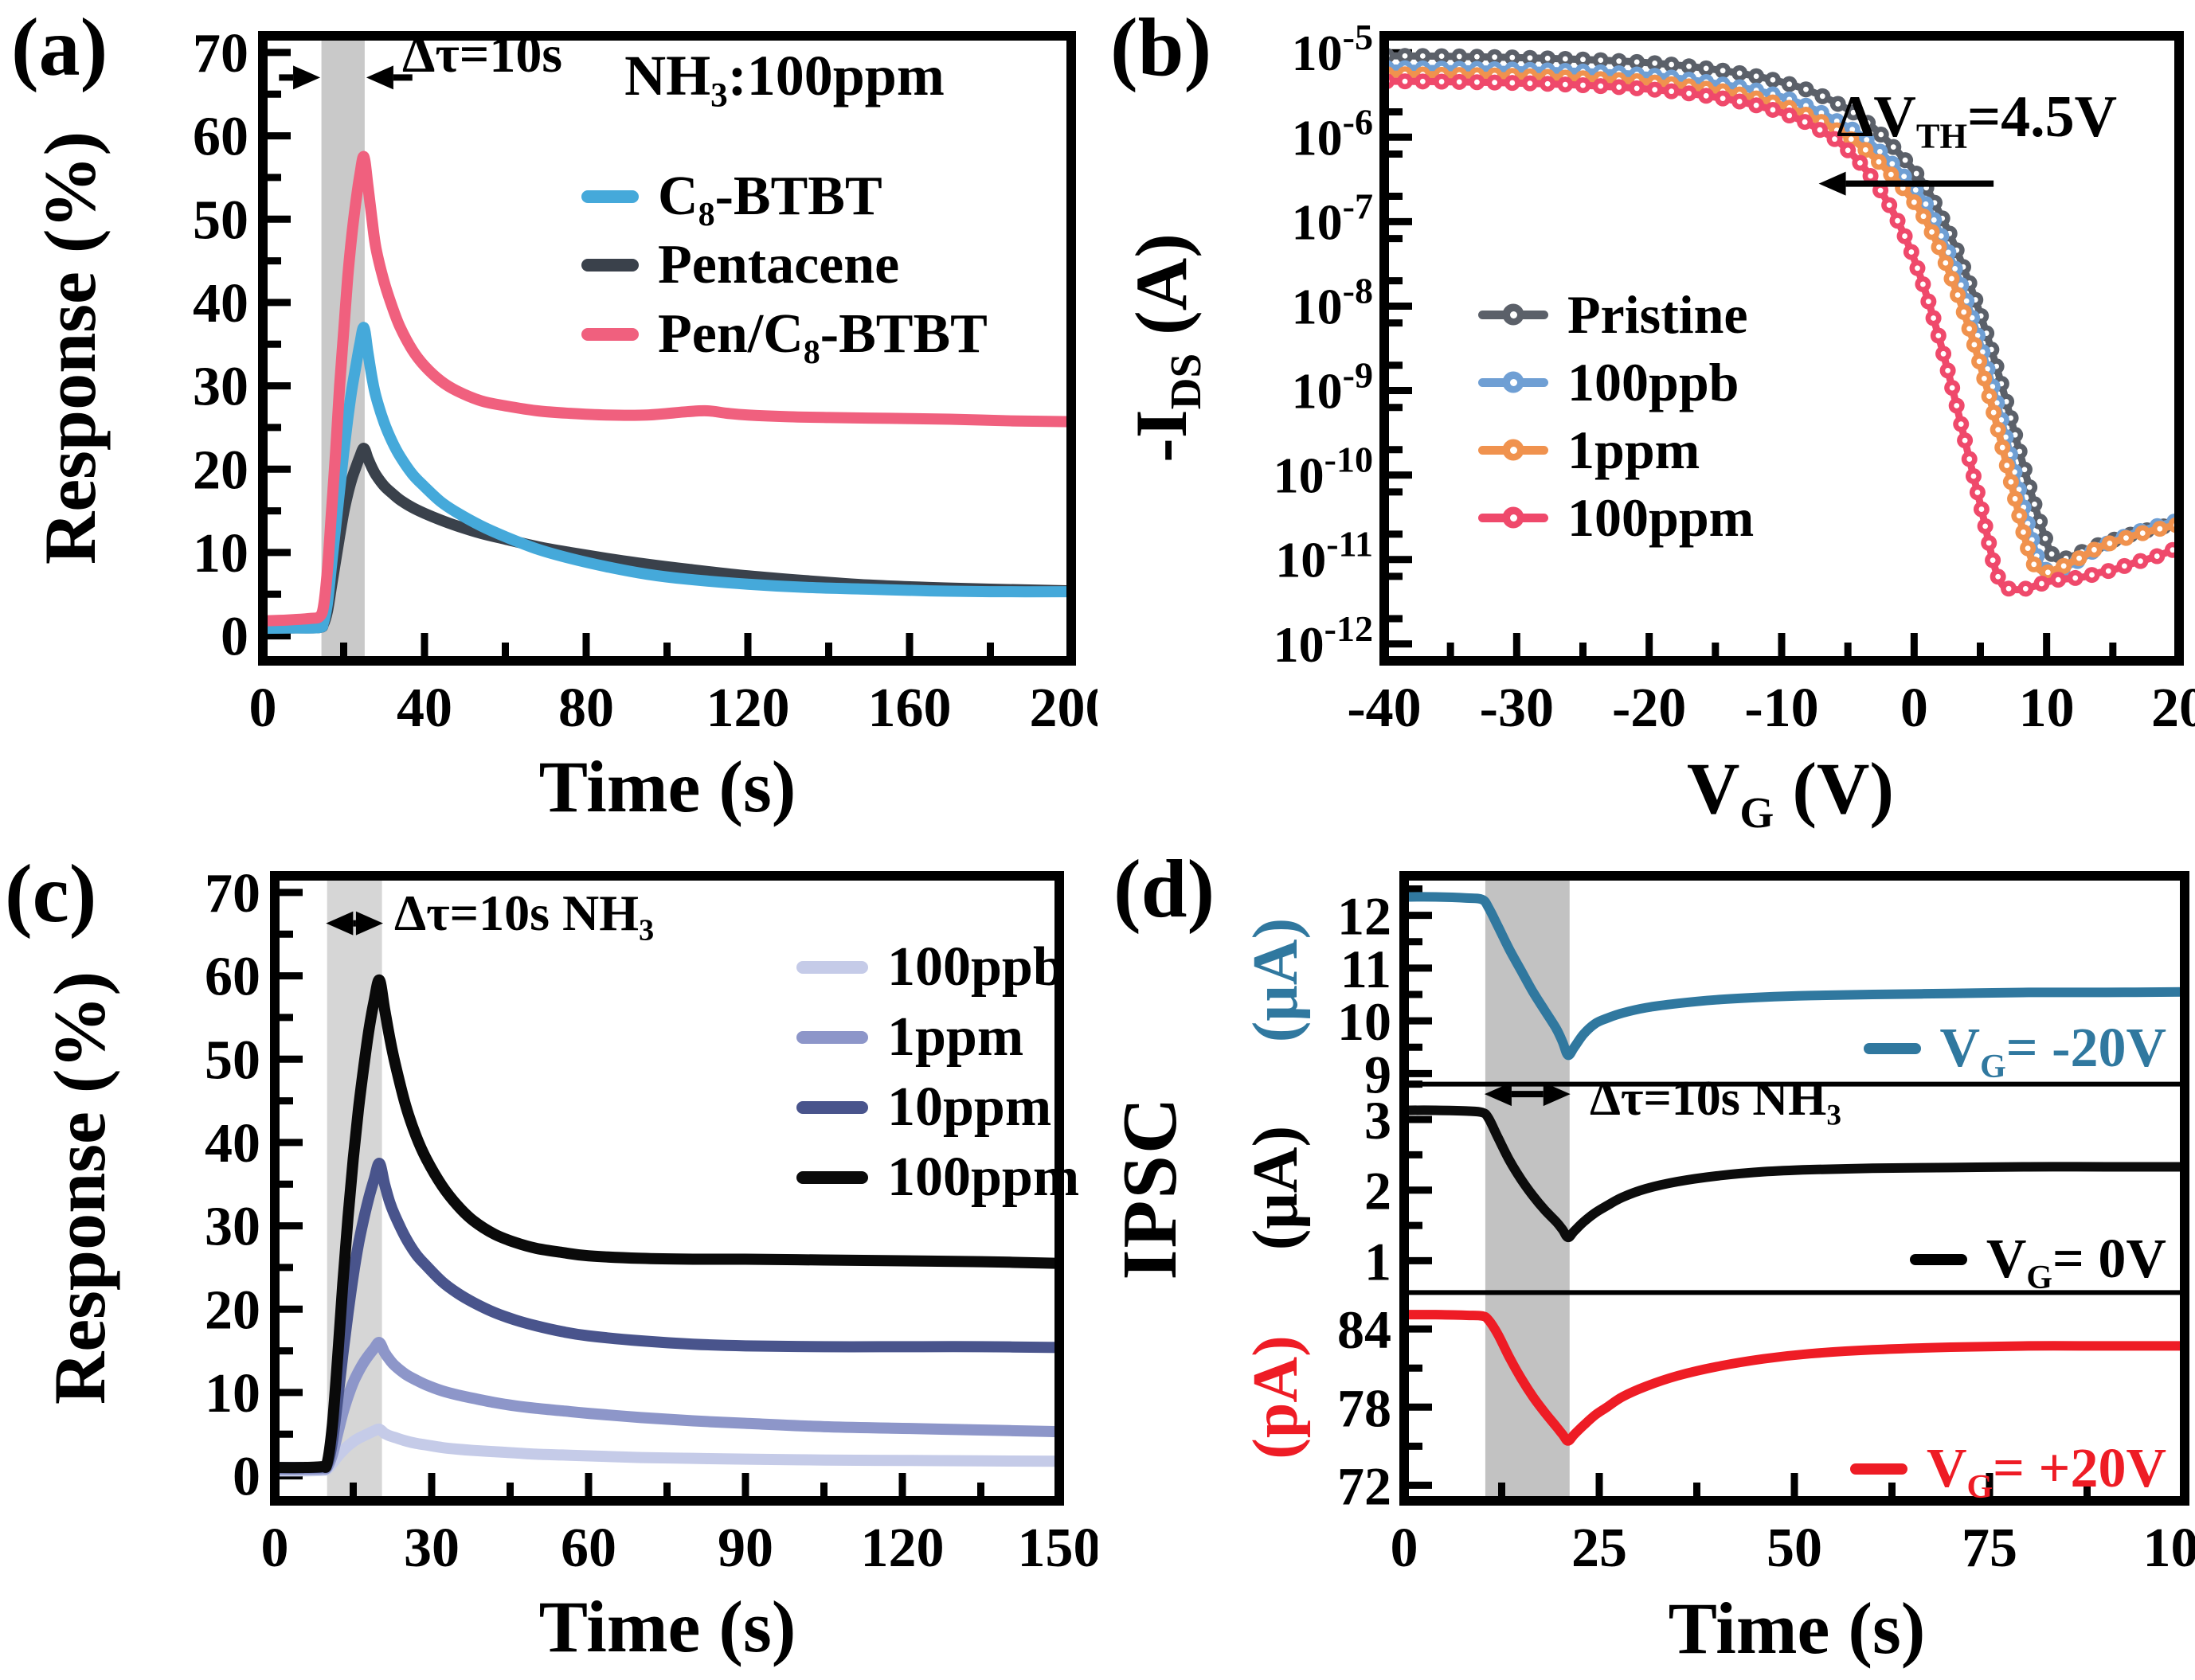 The image size is (2195, 1680). What do you see at coordinates (1781, 708) in the screenshot?
I see `x-tick-label: -10` at bounding box center [1781, 708].